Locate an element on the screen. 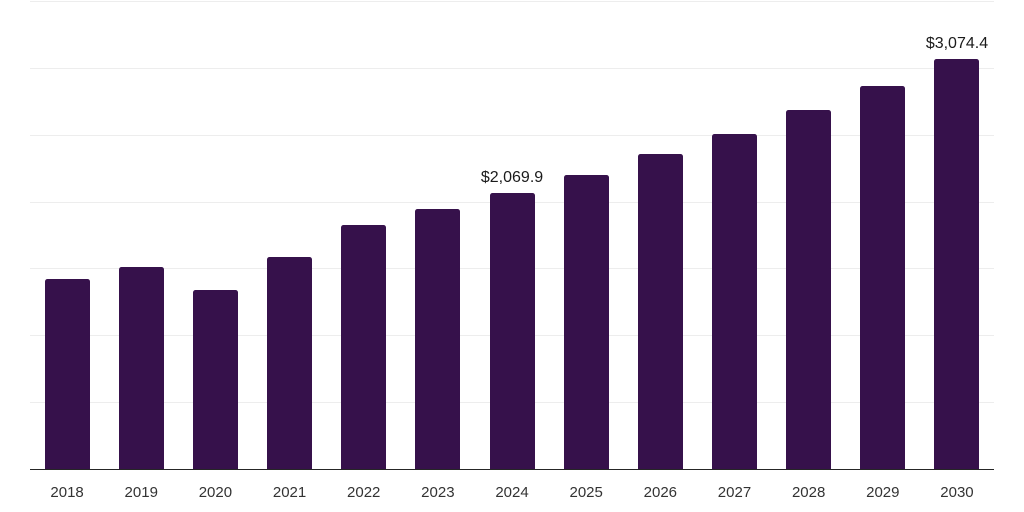  bar-slot-2020 is located at coordinates (215, 235).